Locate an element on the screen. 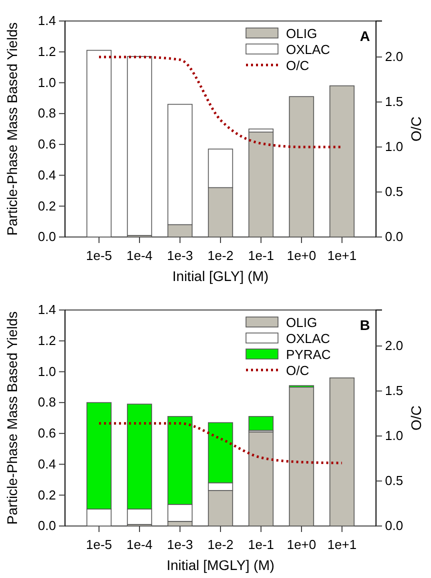 The image size is (431, 578). x-axis-title: Initial [GLY] (M) is located at coordinates (220, 276).